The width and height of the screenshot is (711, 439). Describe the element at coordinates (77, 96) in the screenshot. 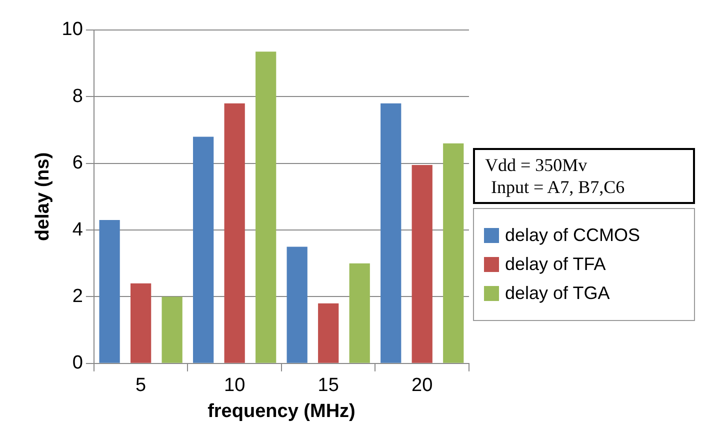

I see `y-tick-label: 8` at that location.